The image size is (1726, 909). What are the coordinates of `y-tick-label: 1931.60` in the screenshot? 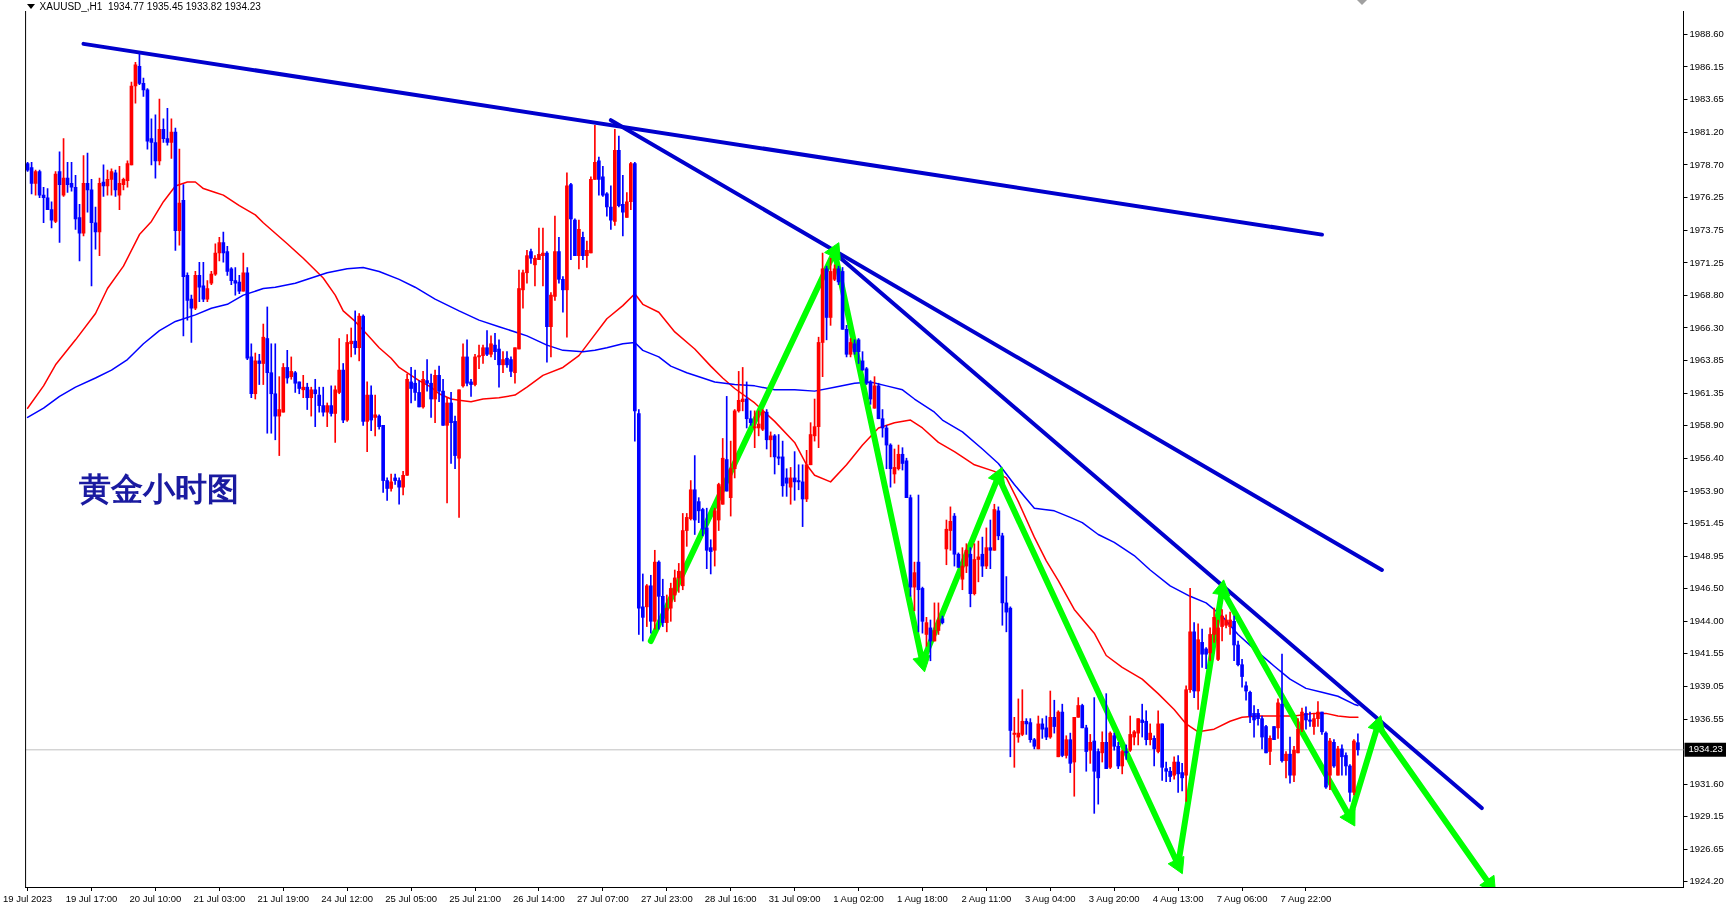 It's located at (1706, 784).